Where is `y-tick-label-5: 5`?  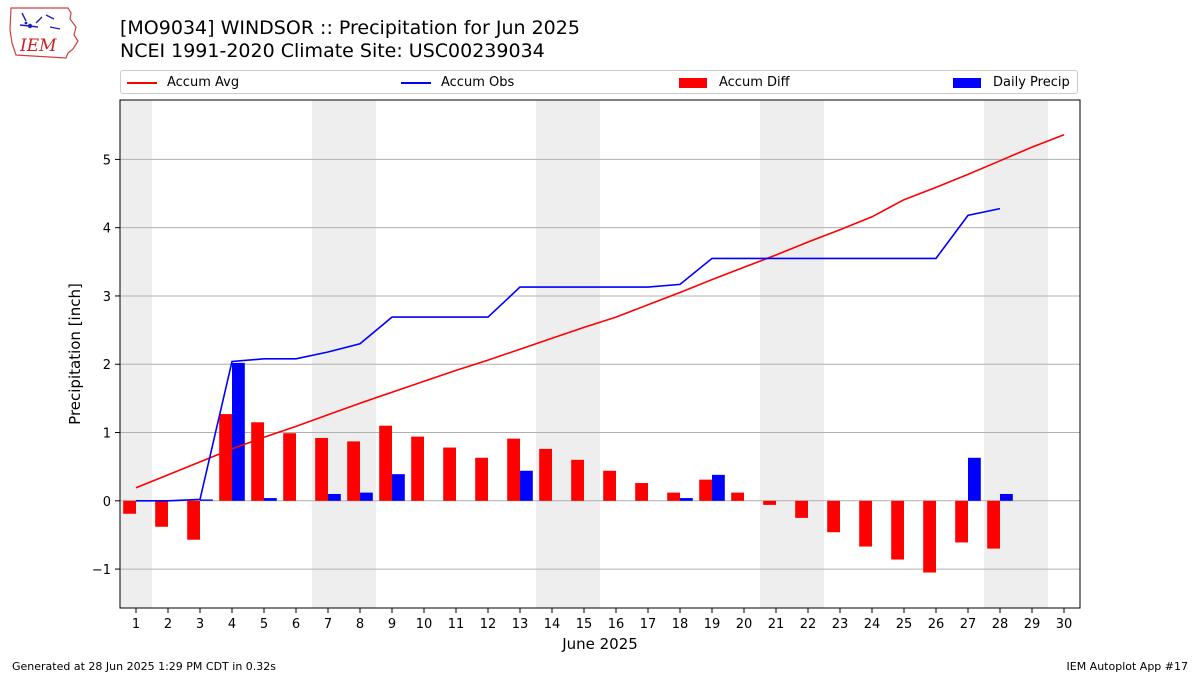
y-tick-label-5: 5 is located at coordinates (107, 160).